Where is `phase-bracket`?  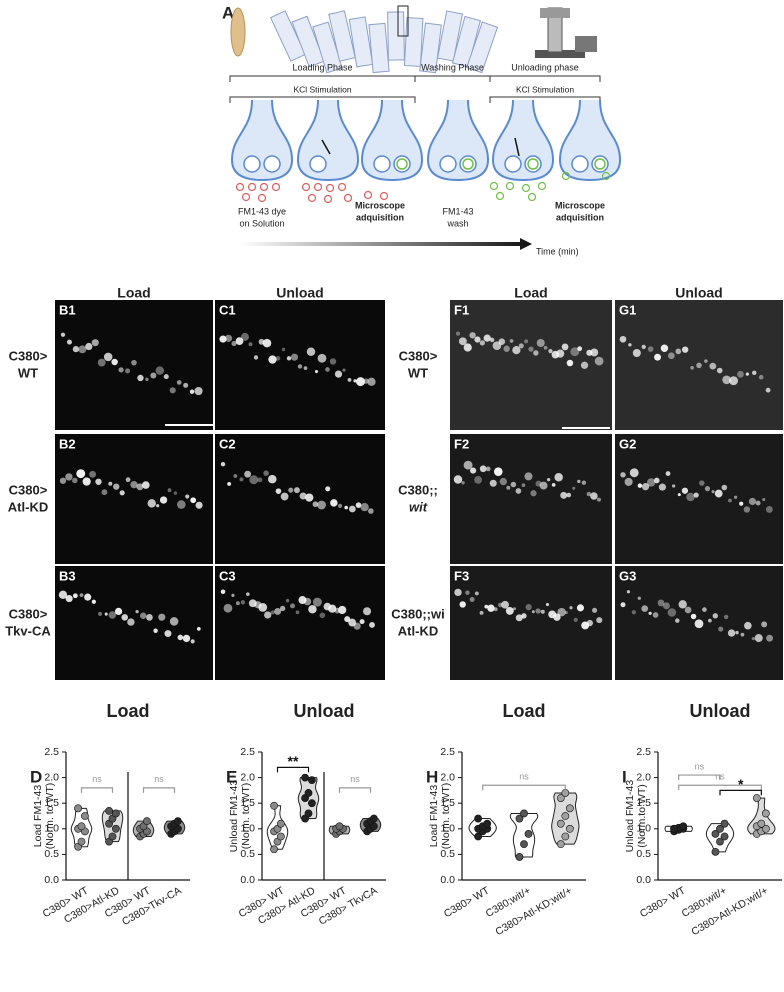
phase-bracket is located at coordinates (452, 78).